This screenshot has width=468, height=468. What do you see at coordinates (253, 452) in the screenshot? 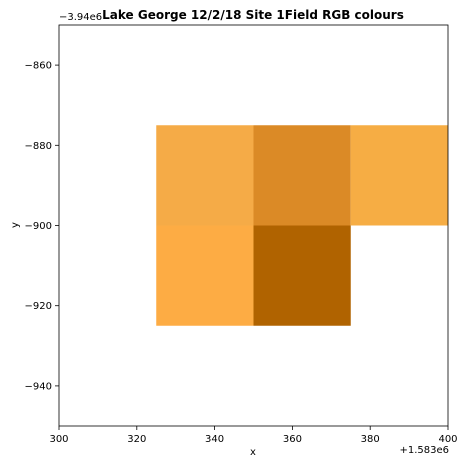
I see `x-axis-label: x` at bounding box center [253, 452].